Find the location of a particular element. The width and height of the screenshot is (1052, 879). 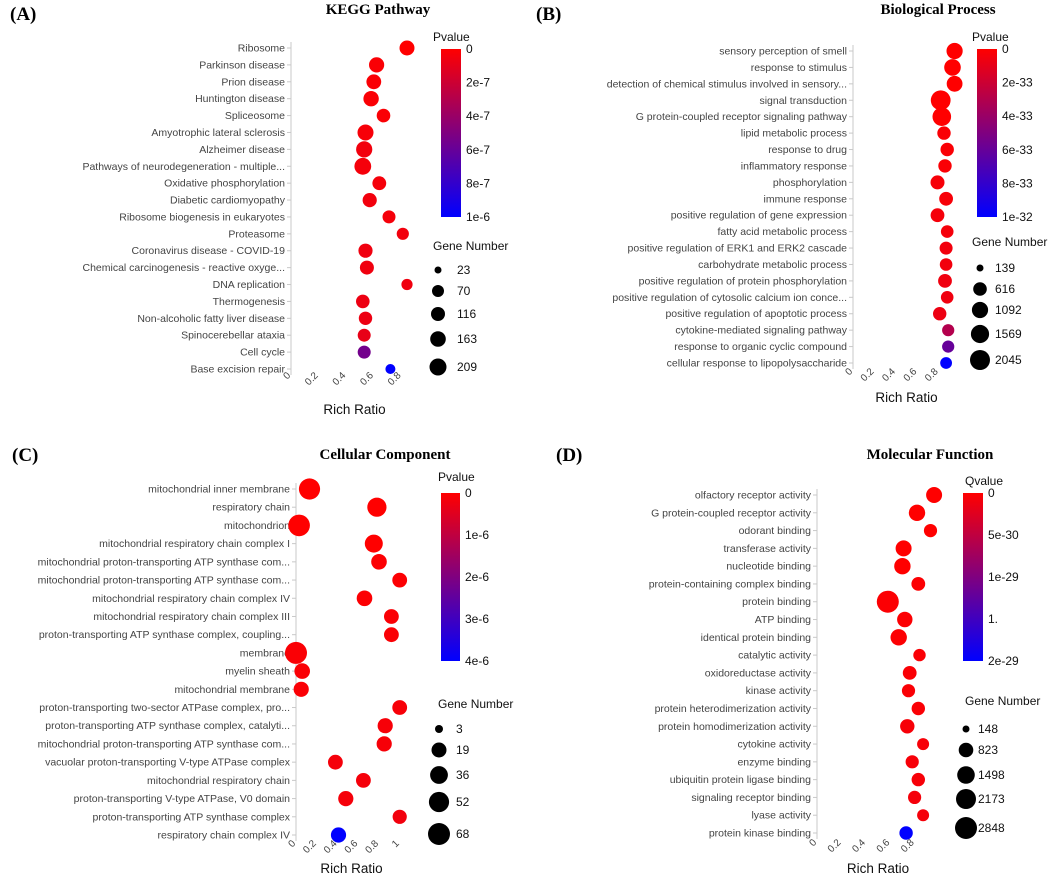

category-label: lyase activity is located at coordinates (781, 816).